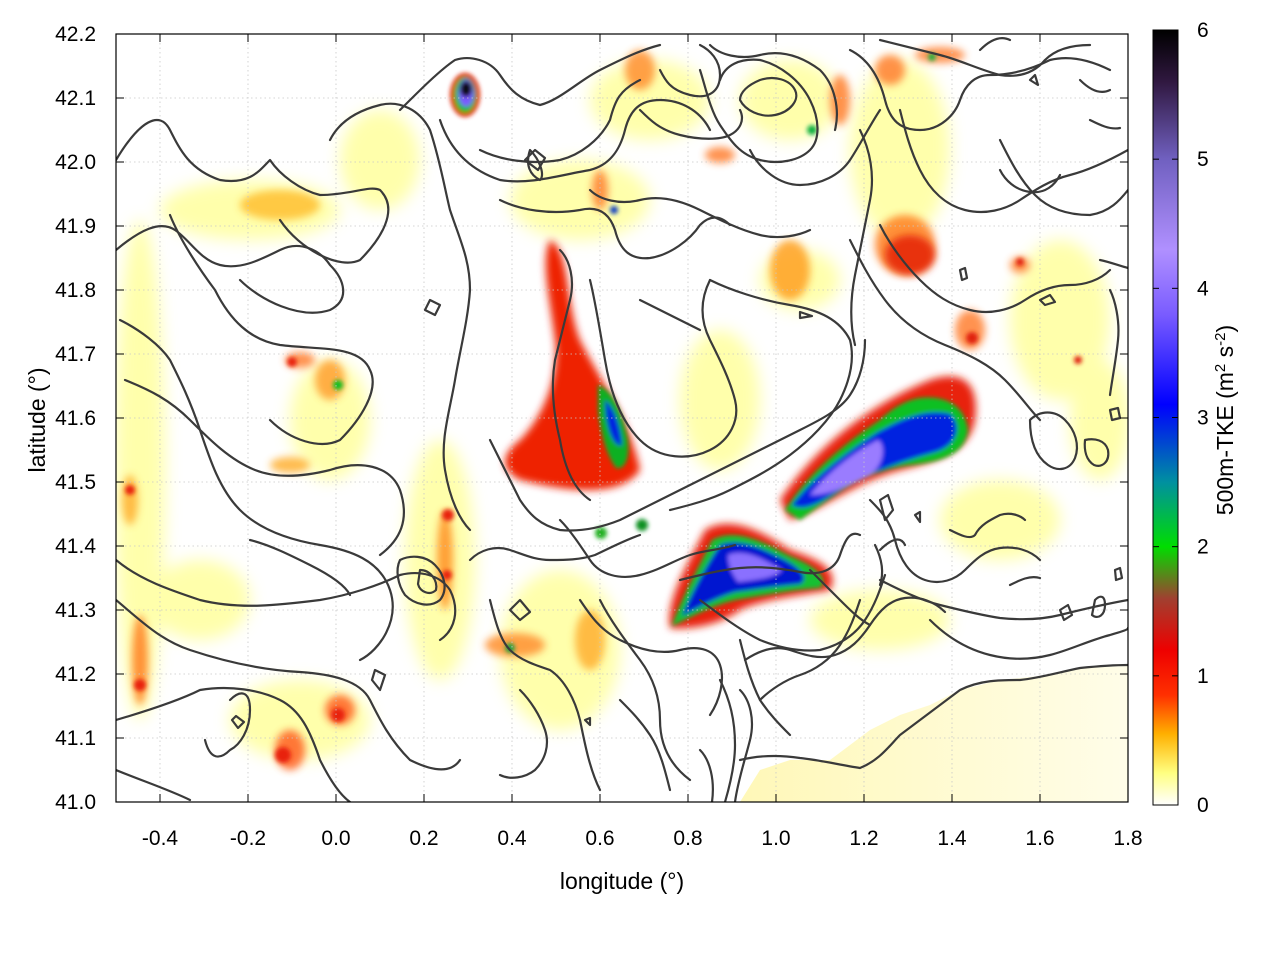  I want to click on y-tick-label: 42.0, so click(75, 162).